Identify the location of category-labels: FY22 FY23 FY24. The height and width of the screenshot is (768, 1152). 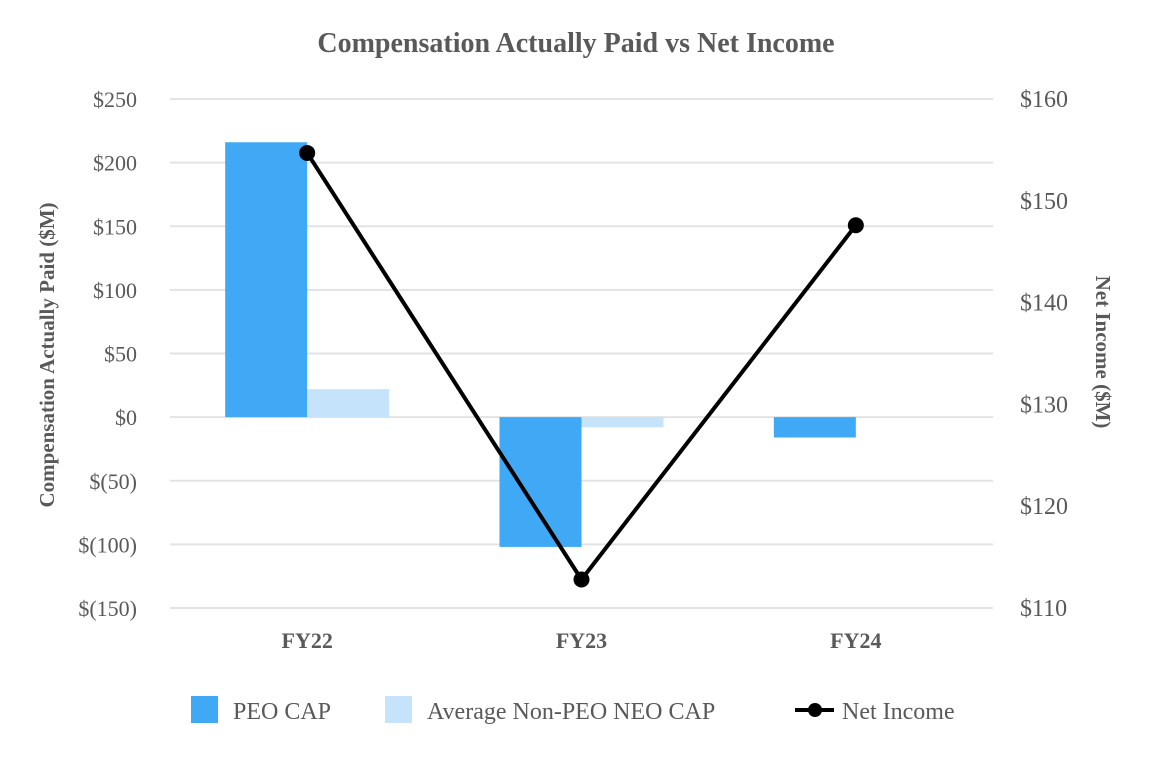
(582, 640).